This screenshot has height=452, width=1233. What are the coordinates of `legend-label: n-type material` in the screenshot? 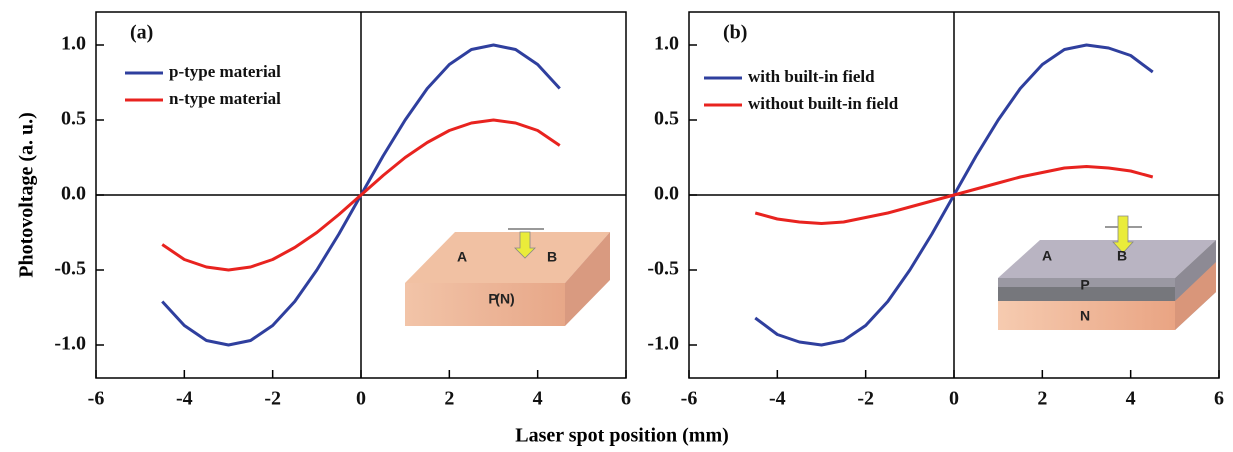 It's located at (225, 98).